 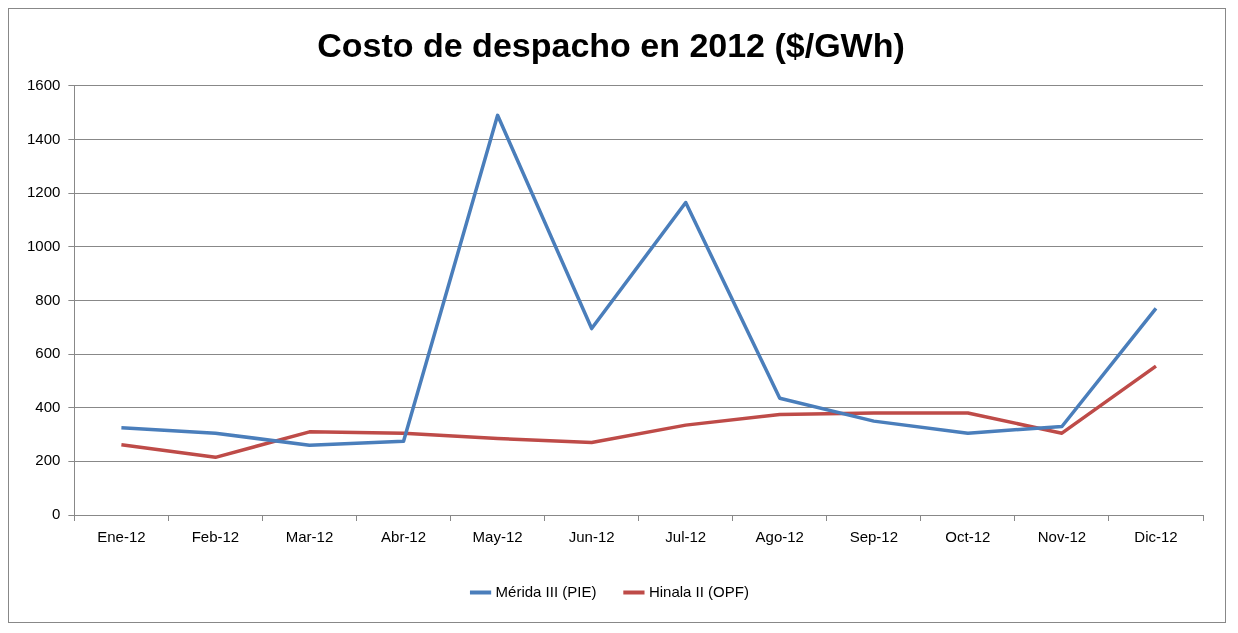 What do you see at coordinates (48, 299) in the screenshot?
I see `y-tick-label: 800` at bounding box center [48, 299].